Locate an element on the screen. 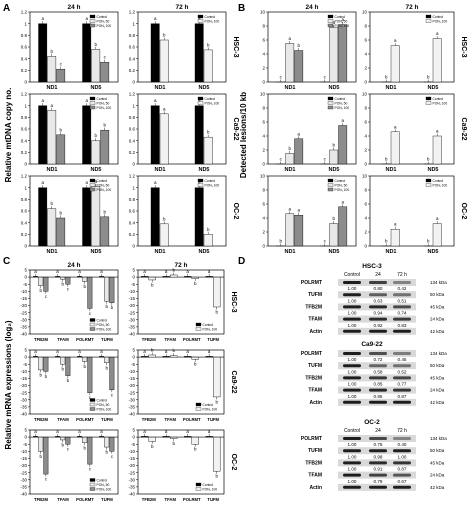 The width and height of the screenshot is (474, 506). y-tick-label: -30 is located at coordinates (23, 399).